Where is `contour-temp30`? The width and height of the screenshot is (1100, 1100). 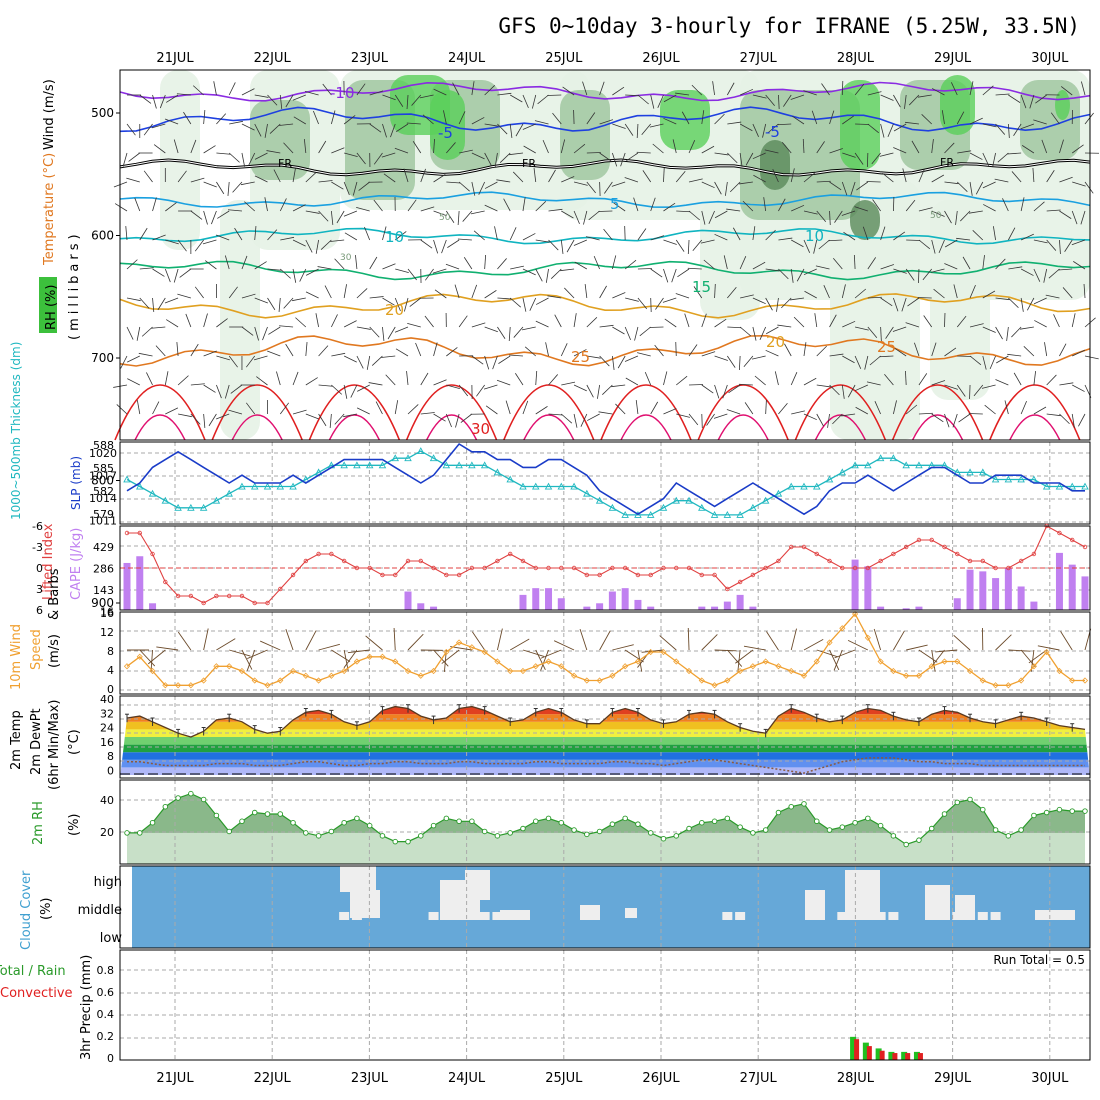 contour-temp30 is located at coordinates (840, 412).